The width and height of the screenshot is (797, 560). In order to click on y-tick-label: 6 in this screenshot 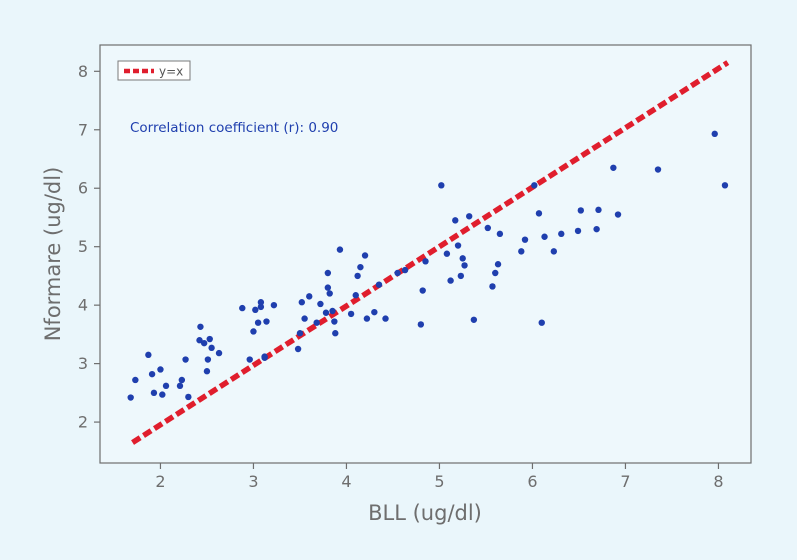, I will do `click(83, 188)`.